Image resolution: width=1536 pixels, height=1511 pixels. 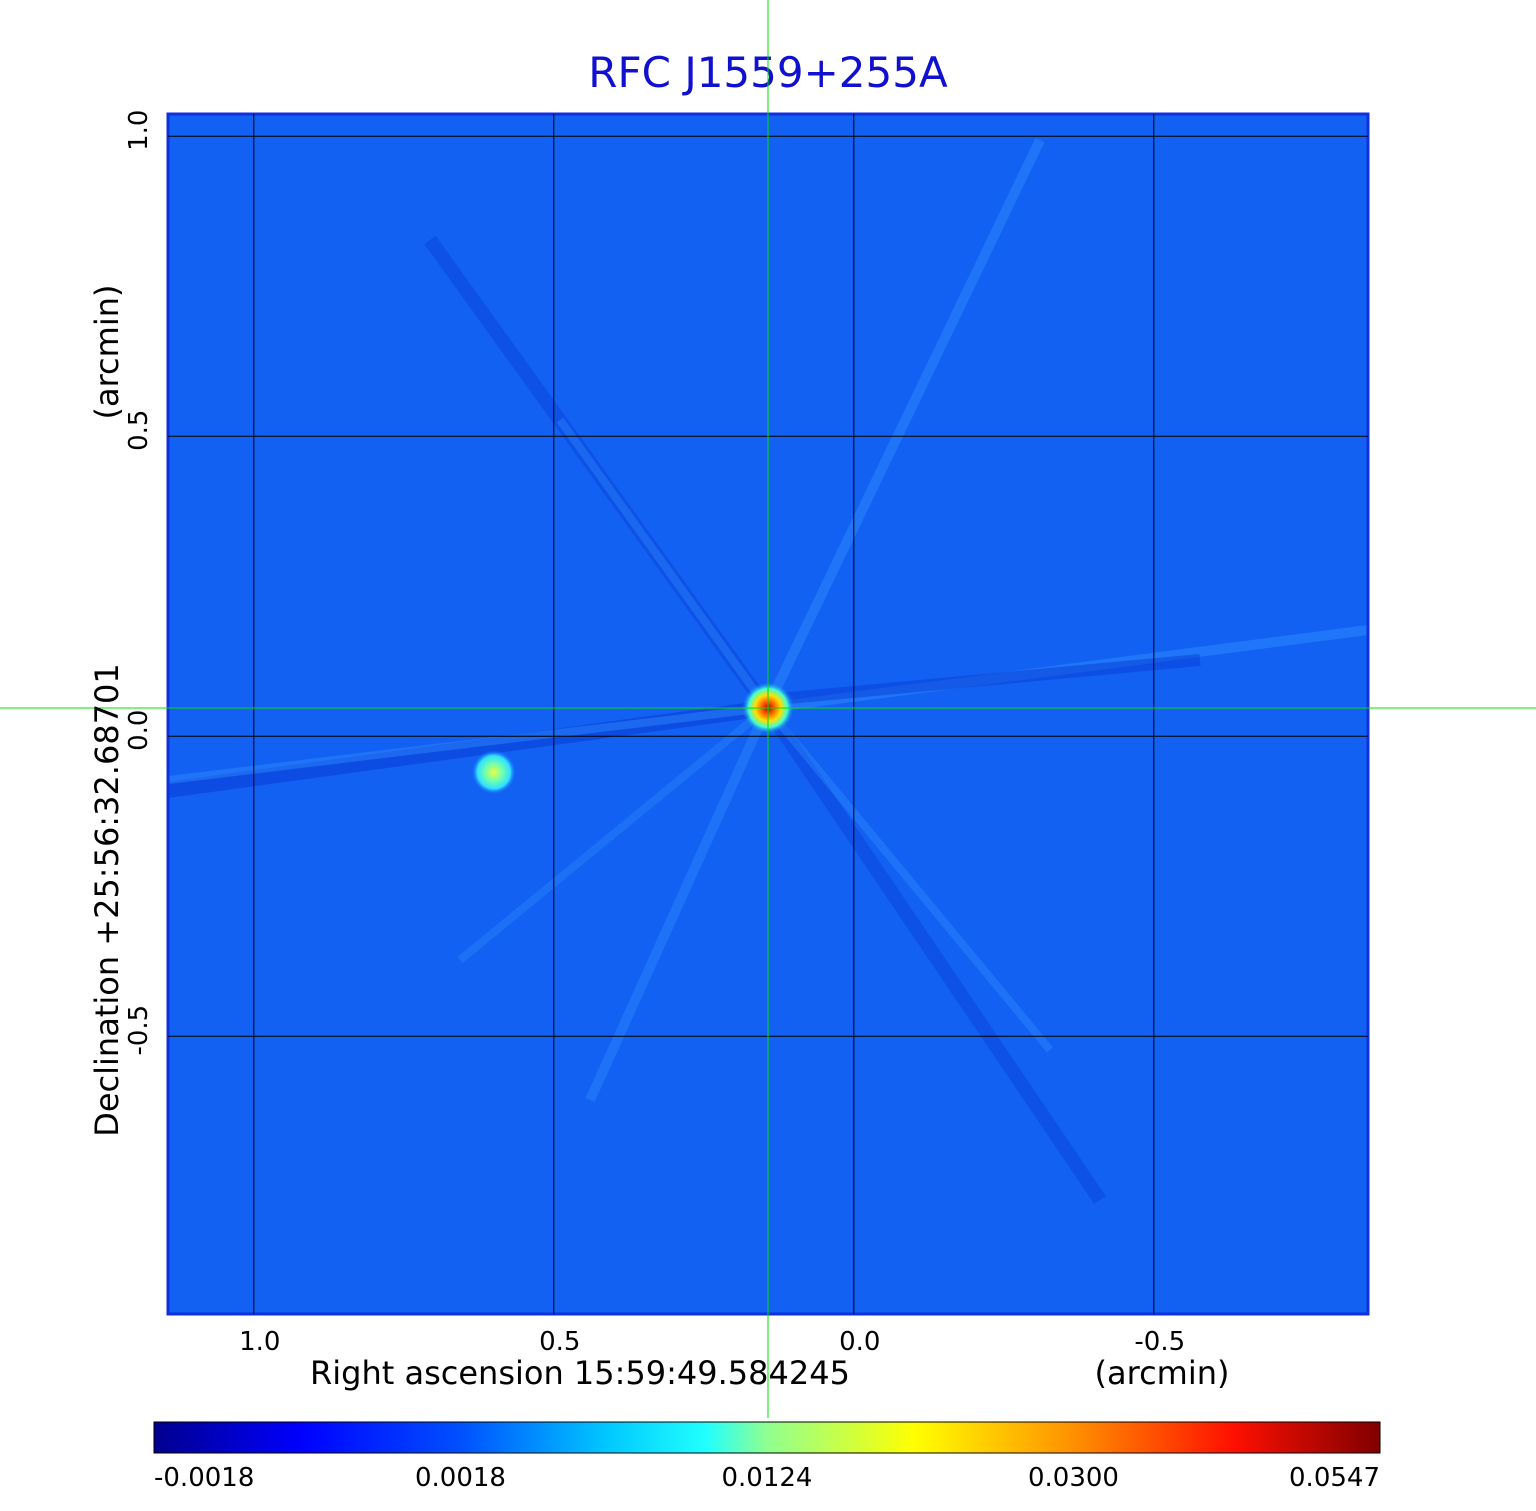 What do you see at coordinates (493, 772) in the screenshot?
I see `secondary-source` at bounding box center [493, 772].